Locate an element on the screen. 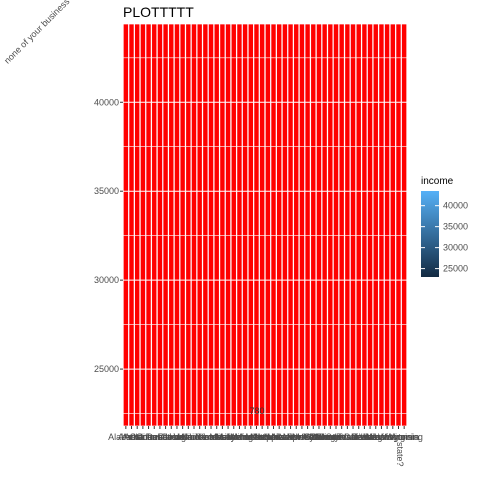 The width and height of the screenshot is (480, 480). x-tick-label: North Dakota is located at coordinates (313, 437).